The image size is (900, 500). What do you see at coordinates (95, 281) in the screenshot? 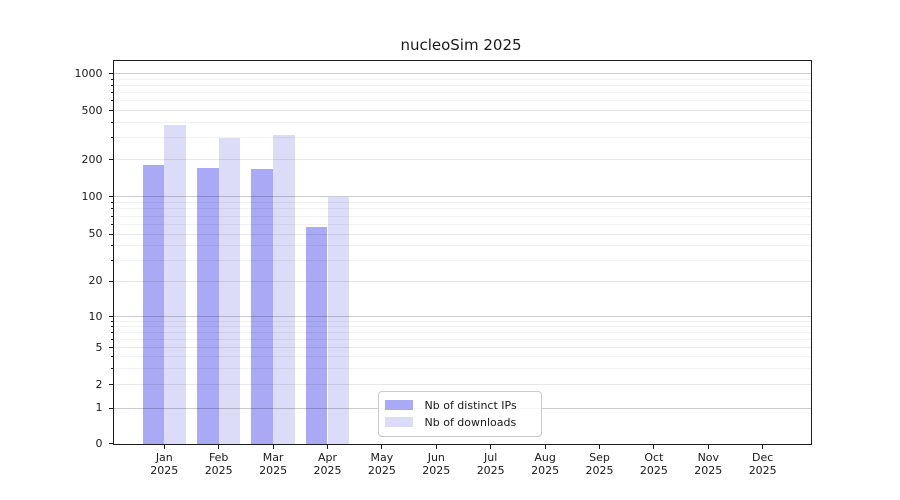
I see `y-tick-label: 20` at bounding box center [95, 281].